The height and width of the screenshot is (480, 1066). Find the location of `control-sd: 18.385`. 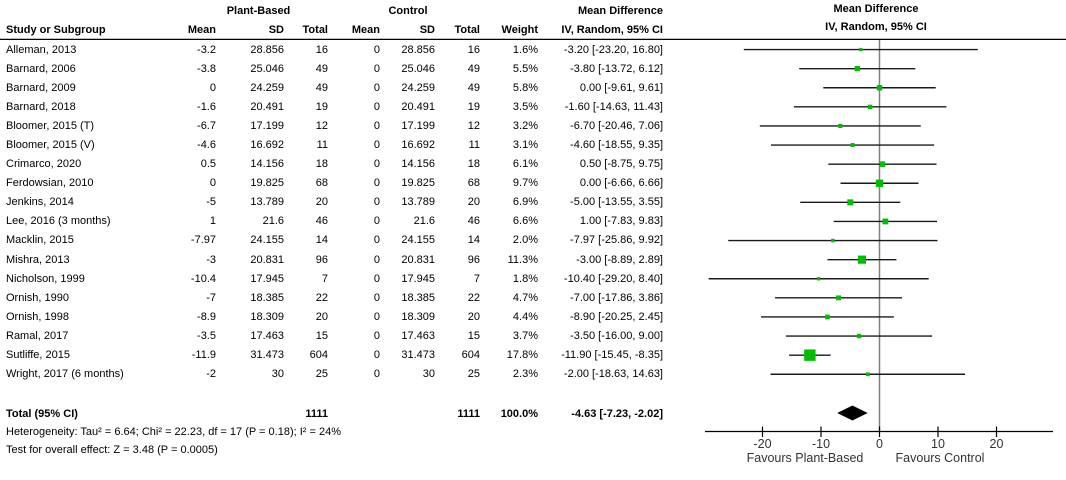

control-sd: 18.385 is located at coordinates (418, 297).